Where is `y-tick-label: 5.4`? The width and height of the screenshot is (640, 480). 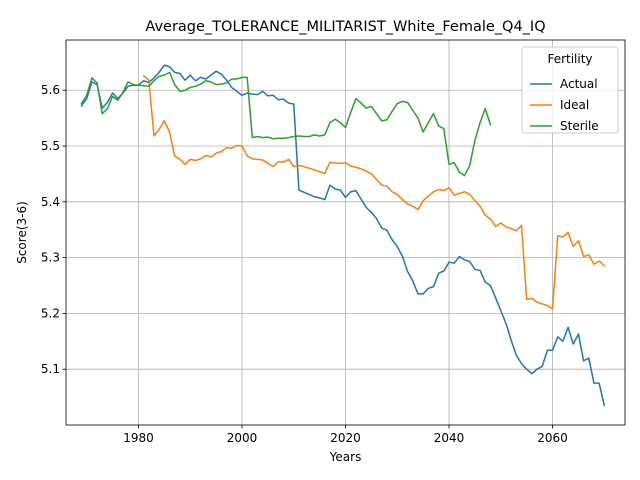 y-tick-label: 5.4 is located at coordinates (50, 202).